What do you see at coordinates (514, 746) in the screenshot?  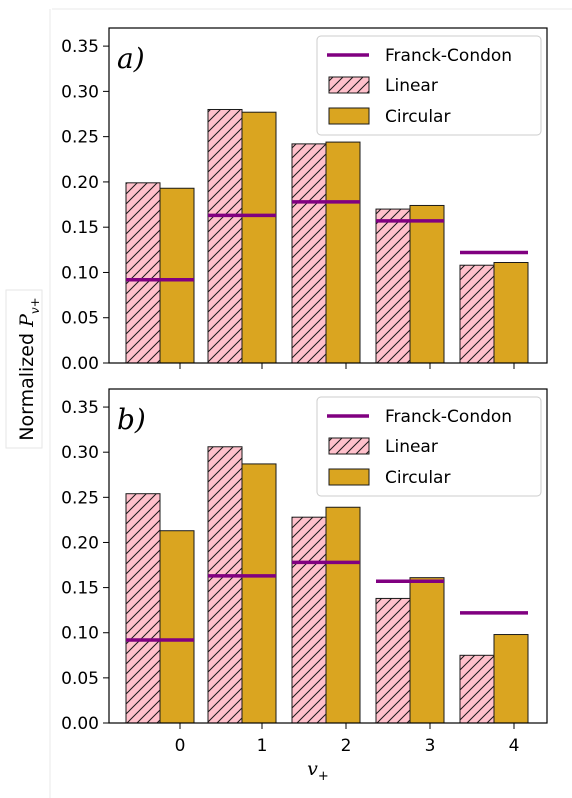 I see `x-tick-label: 4` at bounding box center [514, 746].